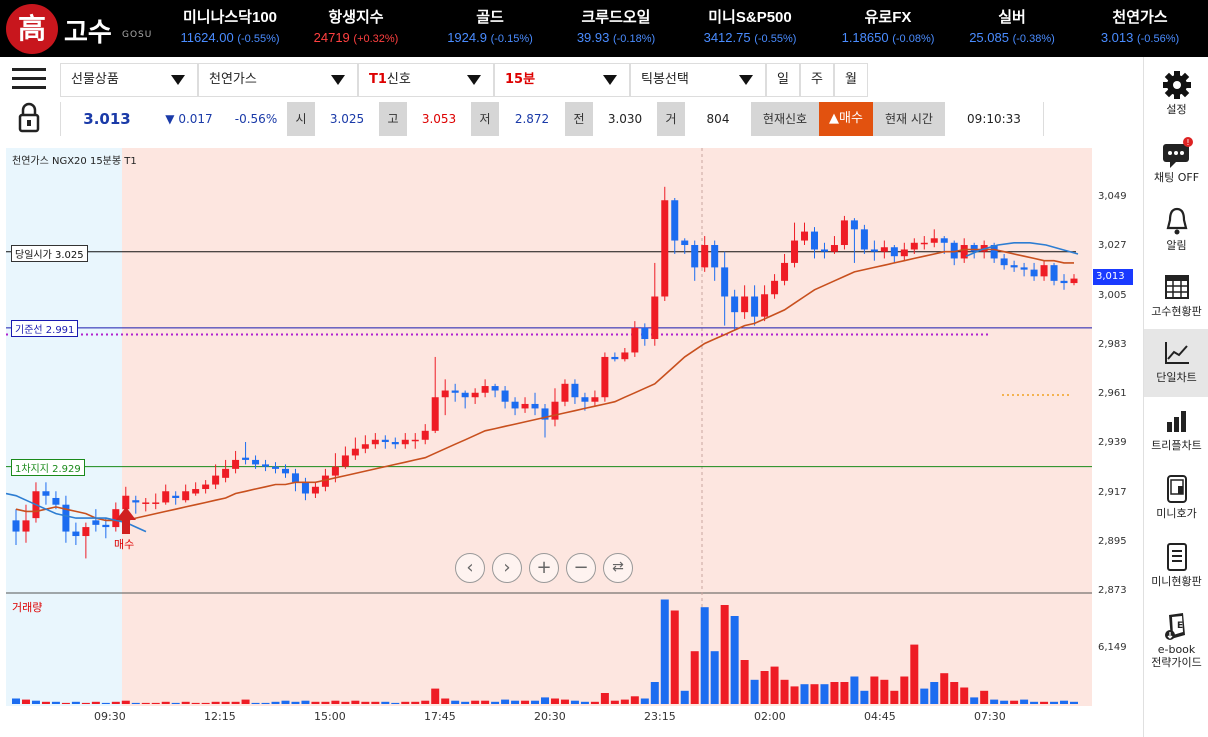 The image size is (1208, 737). Describe the element at coordinates (817, 80) in the screenshot. I see `period-week-button: 주` at that location.